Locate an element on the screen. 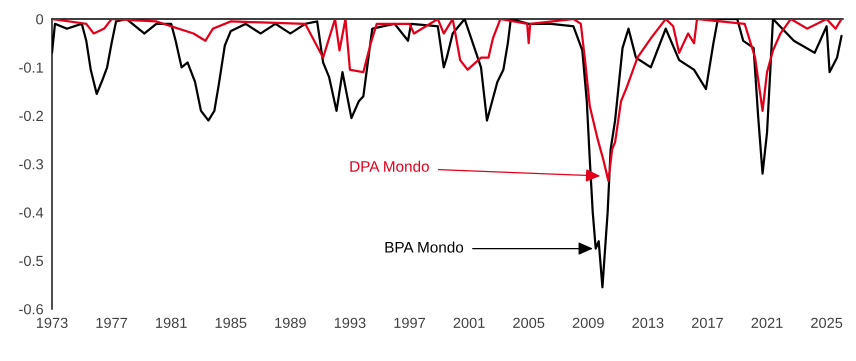  x-tick-label: 2025 is located at coordinates (826, 323).